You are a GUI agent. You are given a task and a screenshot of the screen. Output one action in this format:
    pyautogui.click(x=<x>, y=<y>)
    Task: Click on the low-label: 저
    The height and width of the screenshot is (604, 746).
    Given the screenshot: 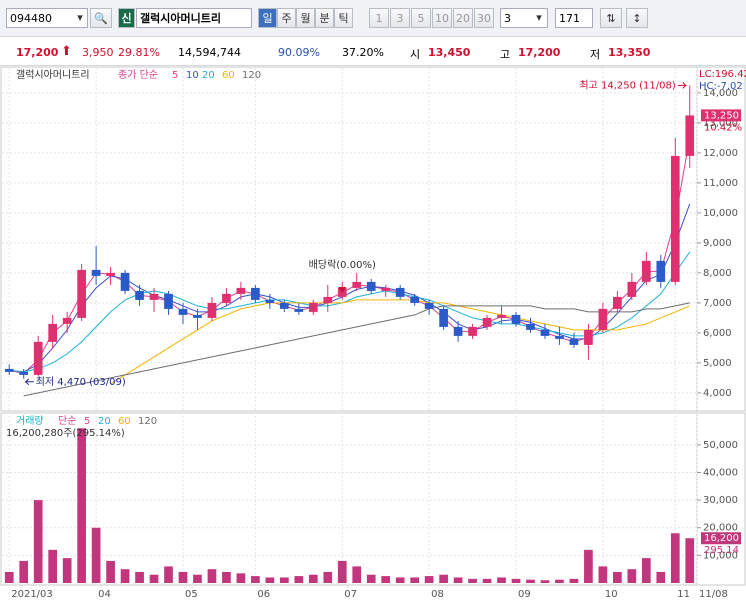 What is the action you would take?
    pyautogui.click(x=595, y=54)
    